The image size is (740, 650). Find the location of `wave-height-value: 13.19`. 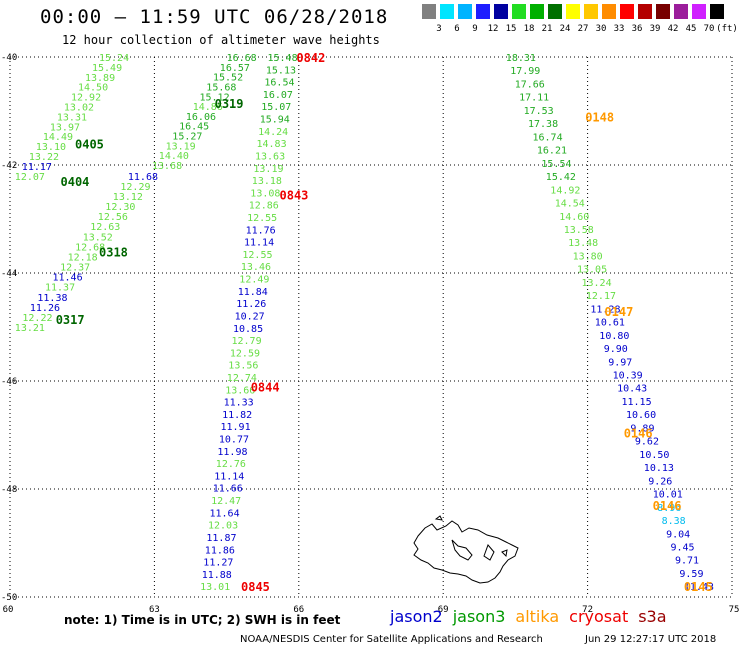

wave-height-value: 13.19 is located at coordinates (181, 146).